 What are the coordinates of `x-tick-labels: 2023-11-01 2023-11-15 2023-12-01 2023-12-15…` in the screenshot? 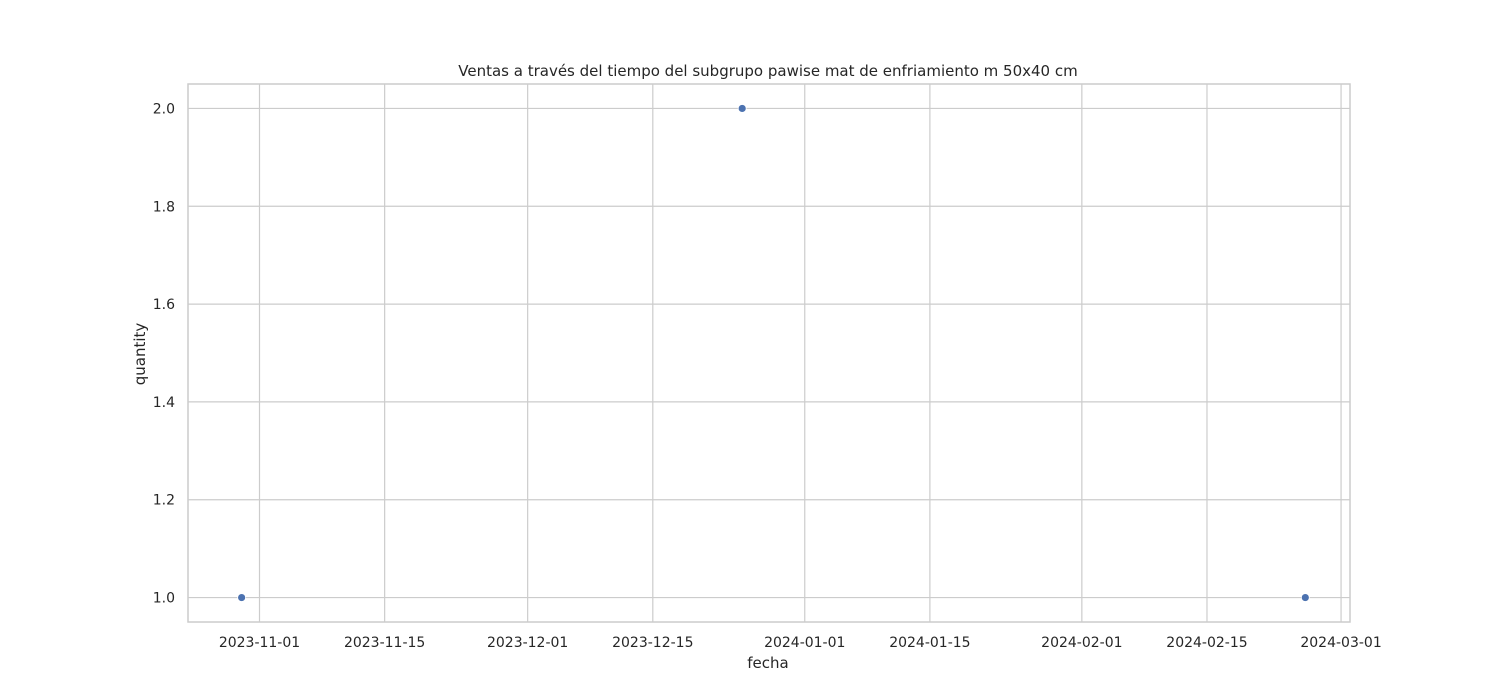 It's located at (800, 643).